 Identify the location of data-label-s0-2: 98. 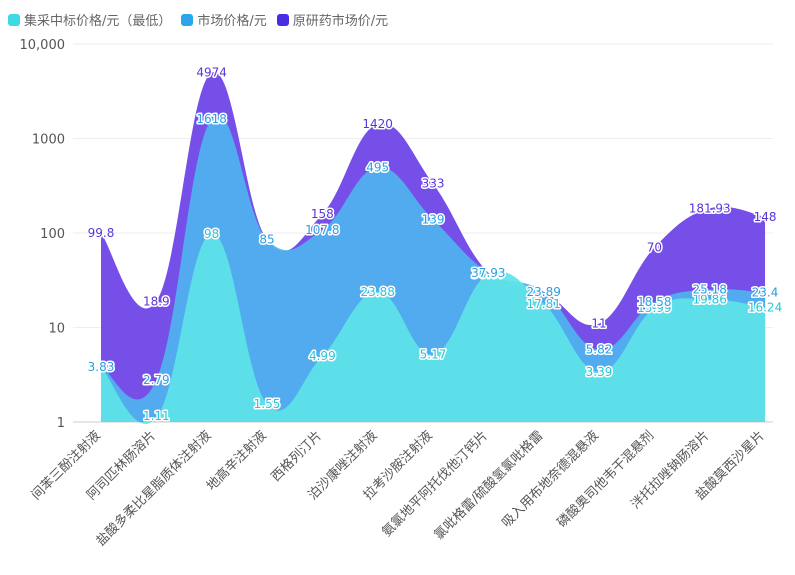
(211, 234).